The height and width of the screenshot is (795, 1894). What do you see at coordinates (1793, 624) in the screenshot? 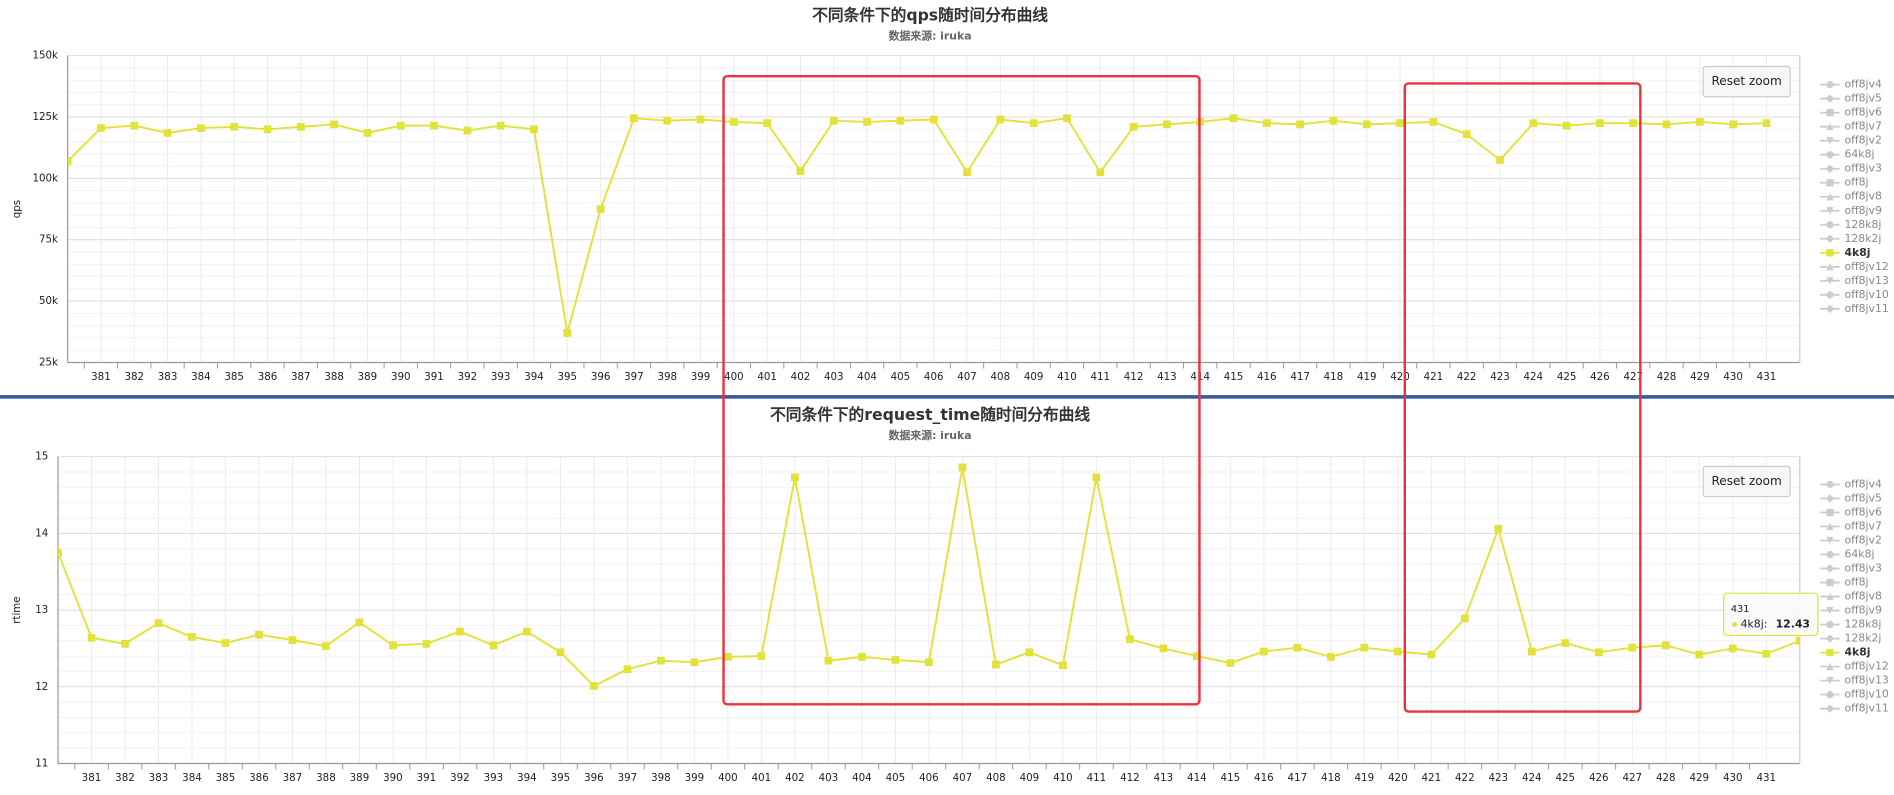
I see `tooltip-value: 12.43` at bounding box center [1793, 624].